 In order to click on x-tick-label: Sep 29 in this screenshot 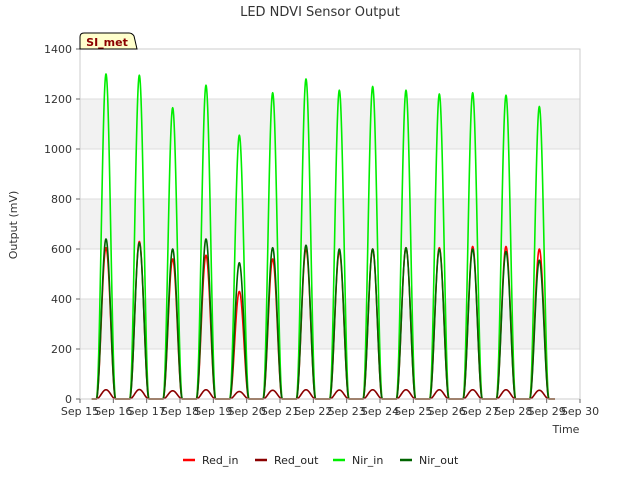, I will do `click(547, 411)`.